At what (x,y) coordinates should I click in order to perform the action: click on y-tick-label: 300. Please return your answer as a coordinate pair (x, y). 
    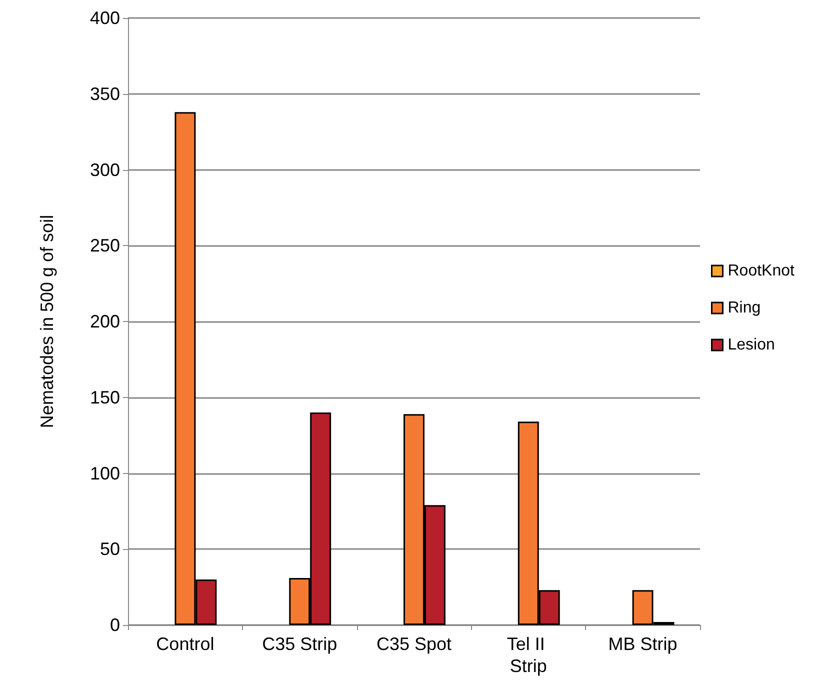
    Looking at the image, I should click on (105, 170).